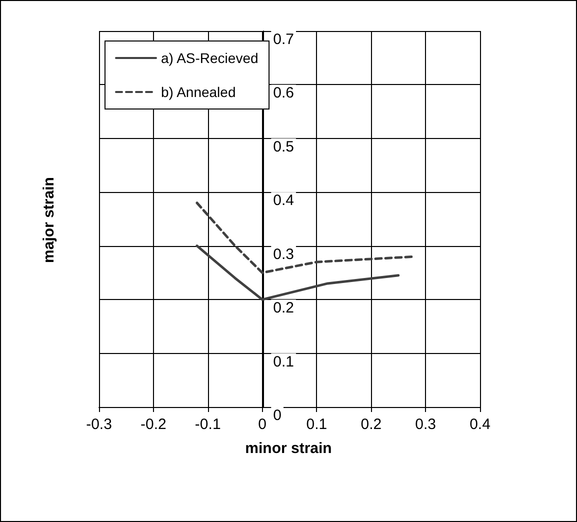 This screenshot has height=522, width=577. Describe the element at coordinates (209, 58) in the screenshot. I see `legend-label: a) AS-Recieved` at that location.